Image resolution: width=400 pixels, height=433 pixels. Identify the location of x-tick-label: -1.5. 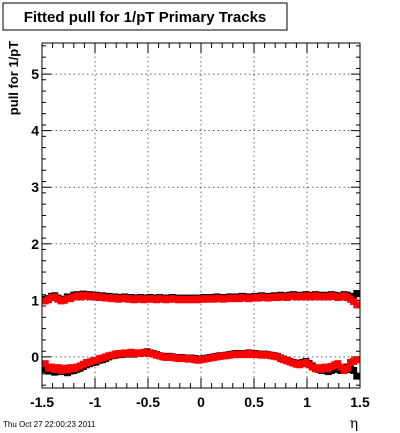
(42, 402).